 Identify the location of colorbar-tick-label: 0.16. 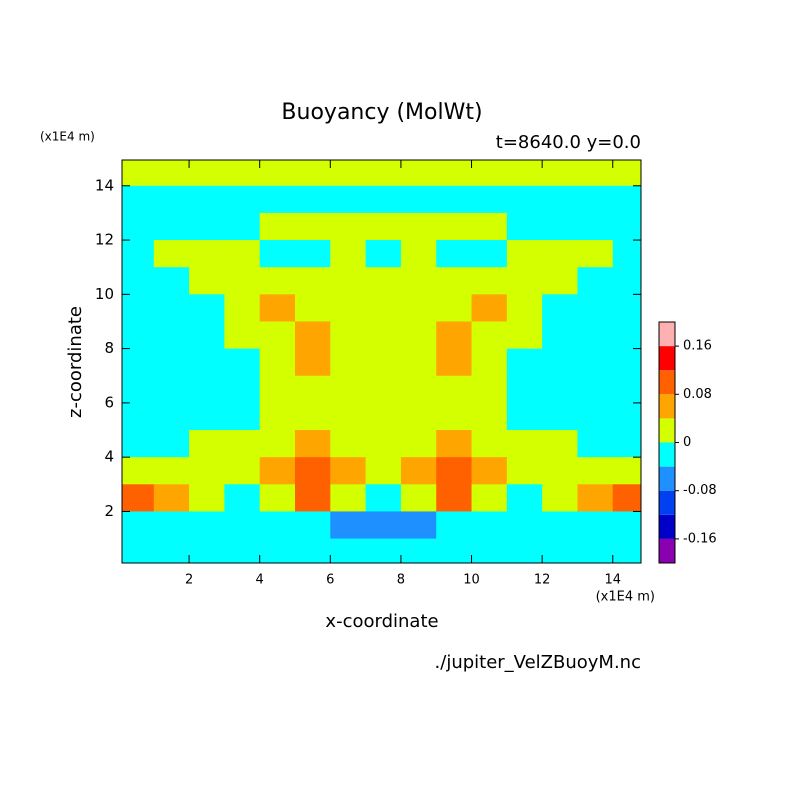
(697, 346).